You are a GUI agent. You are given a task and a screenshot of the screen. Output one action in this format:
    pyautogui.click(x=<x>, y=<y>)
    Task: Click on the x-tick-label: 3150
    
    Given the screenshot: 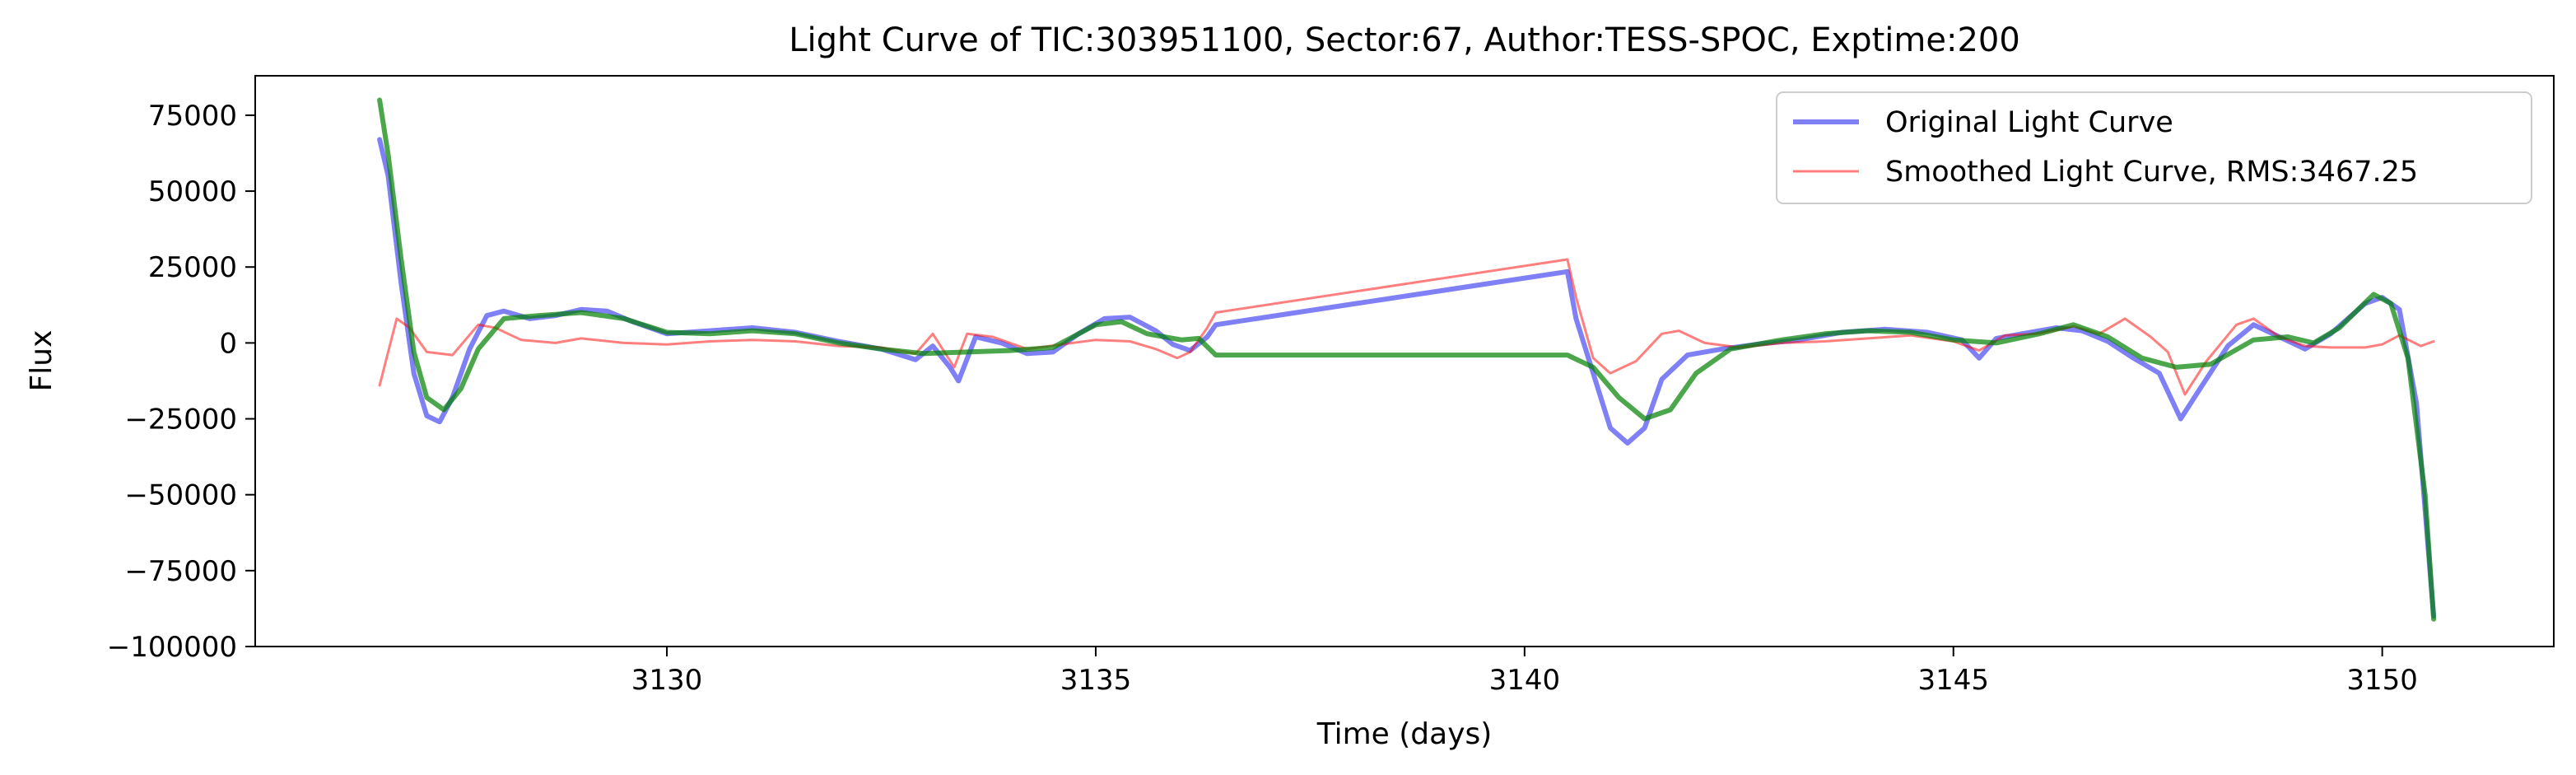 What is the action you would take?
    pyautogui.click(x=2382, y=680)
    